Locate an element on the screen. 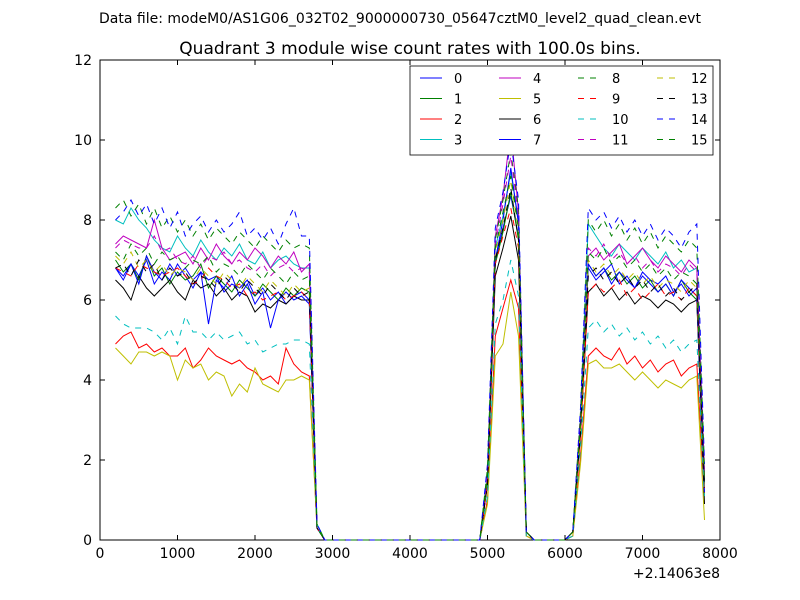 The width and height of the screenshot is (800, 600). x-tick-label: 3000 is located at coordinates (333, 554).